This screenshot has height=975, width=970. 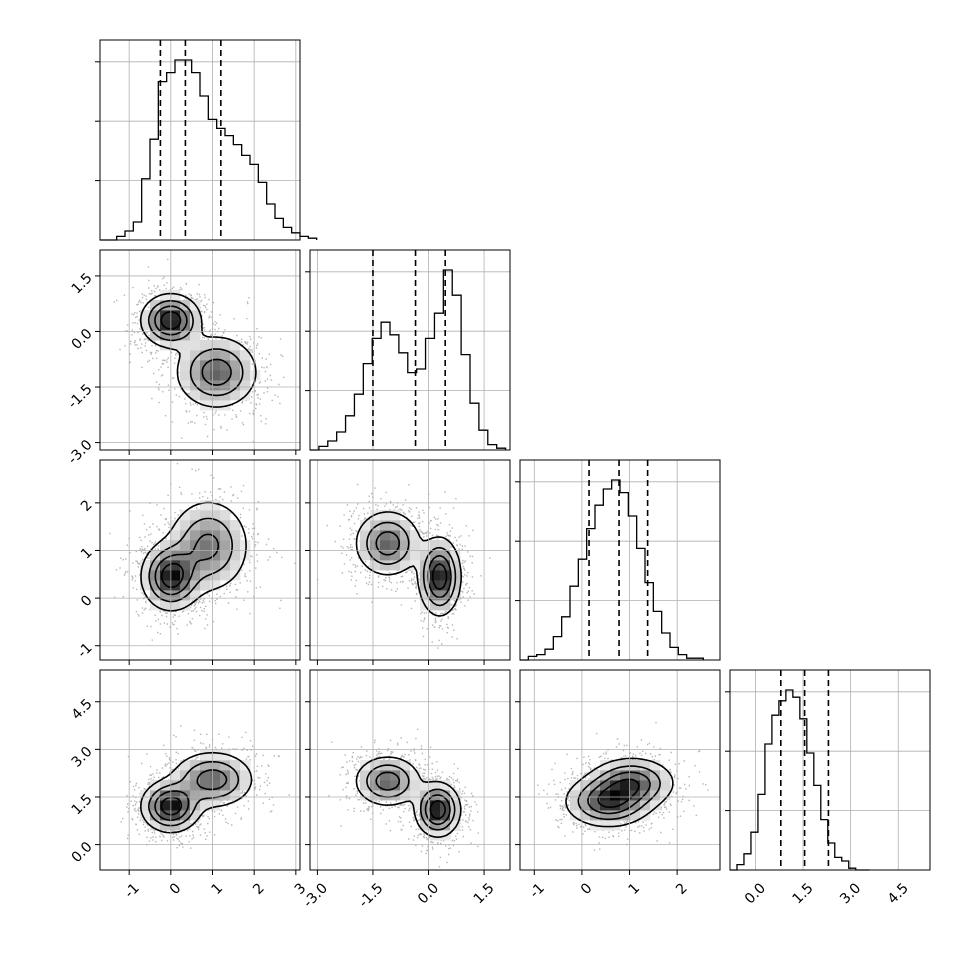 I want to click on panel-3-1-frame, so click(x=410, y=770).